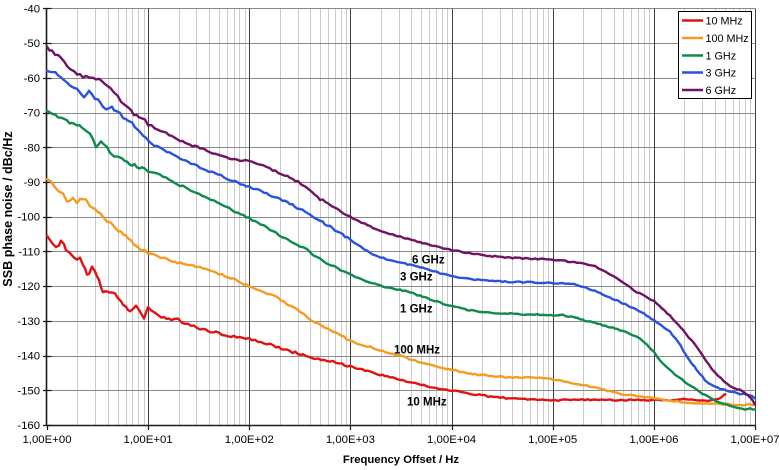 The width and height of the screenshot is (779, 470). Describe the element at coordinates (32, 9) in the screenshot. I see `svg-text: -40` at that location.